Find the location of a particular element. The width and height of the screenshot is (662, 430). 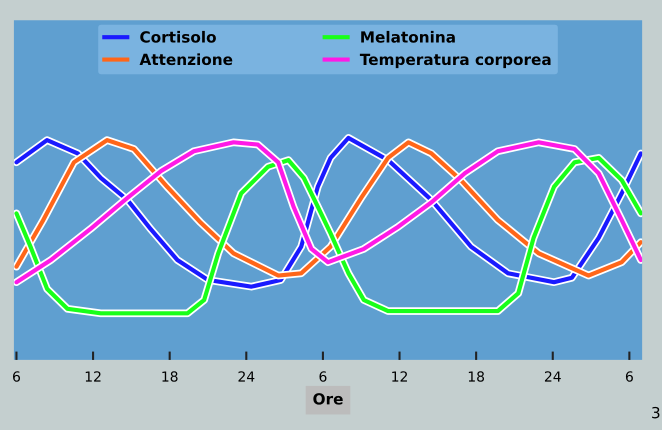

x-axis-title: Ore is located at coordinates (328, 399).